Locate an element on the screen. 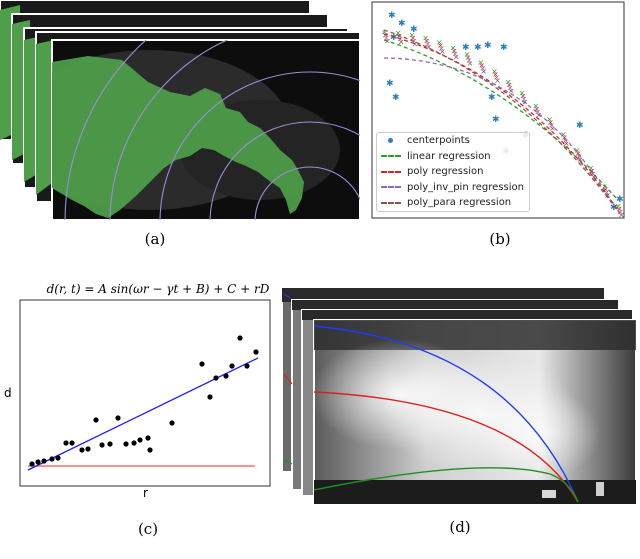  nozzle-device-right is located at coordinates (600, 489).